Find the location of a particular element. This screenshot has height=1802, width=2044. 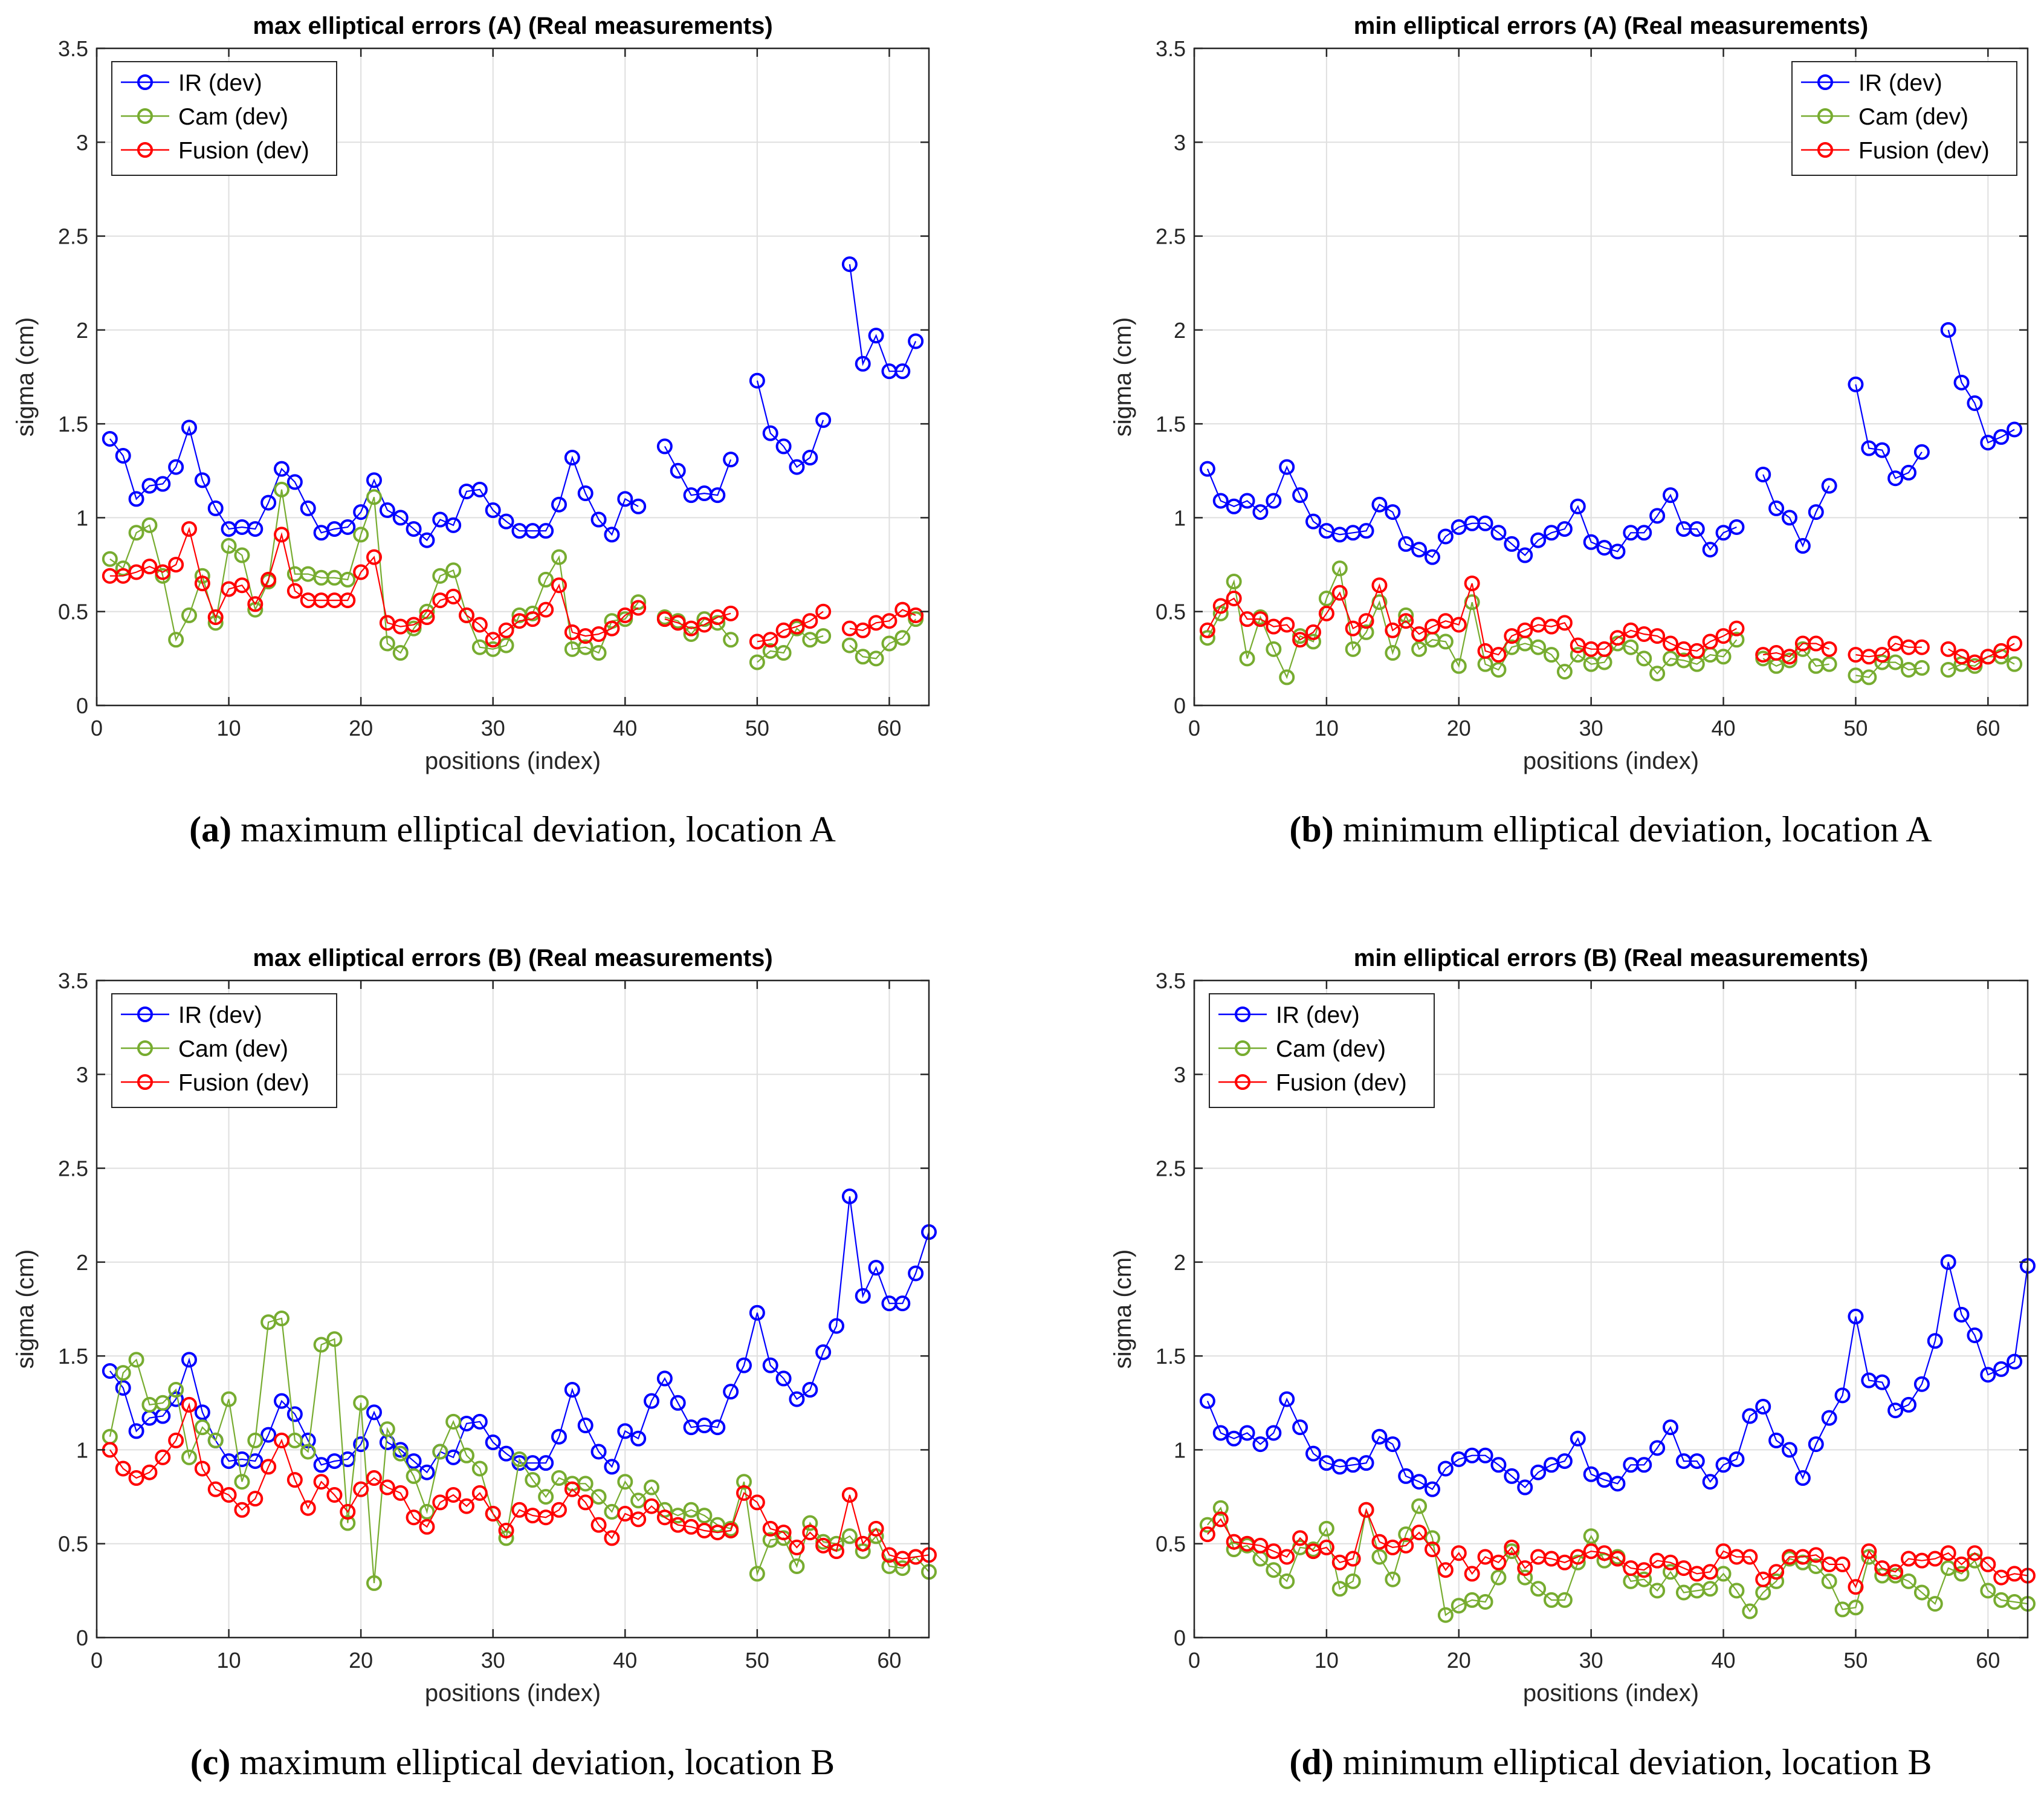

legend-label-cam: Cam (dev) is located at coordinates (233, 117).